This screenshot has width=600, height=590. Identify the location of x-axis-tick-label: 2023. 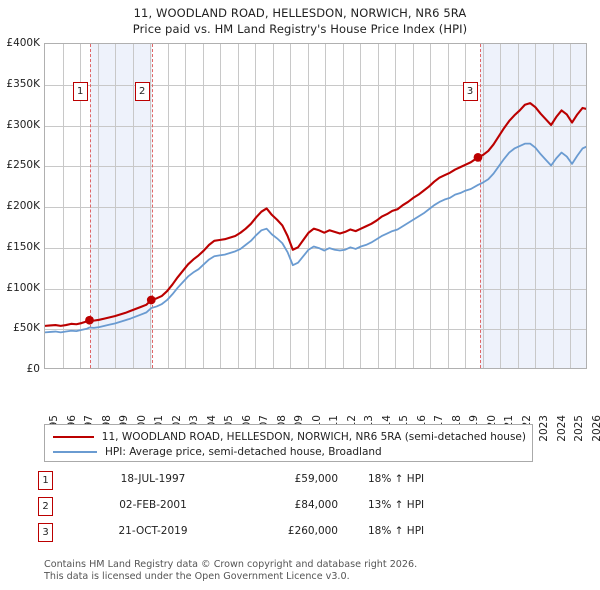
(544, 428).